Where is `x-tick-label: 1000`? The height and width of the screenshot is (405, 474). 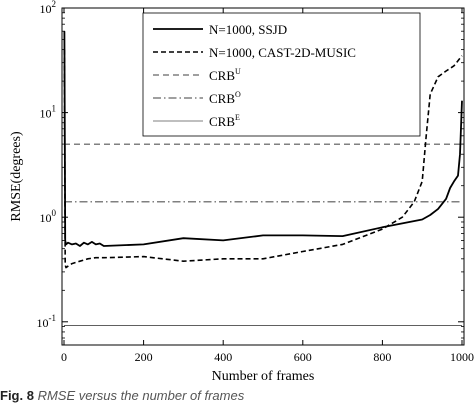
x-tick-label: 1000 is located at coordinates (462, 357).